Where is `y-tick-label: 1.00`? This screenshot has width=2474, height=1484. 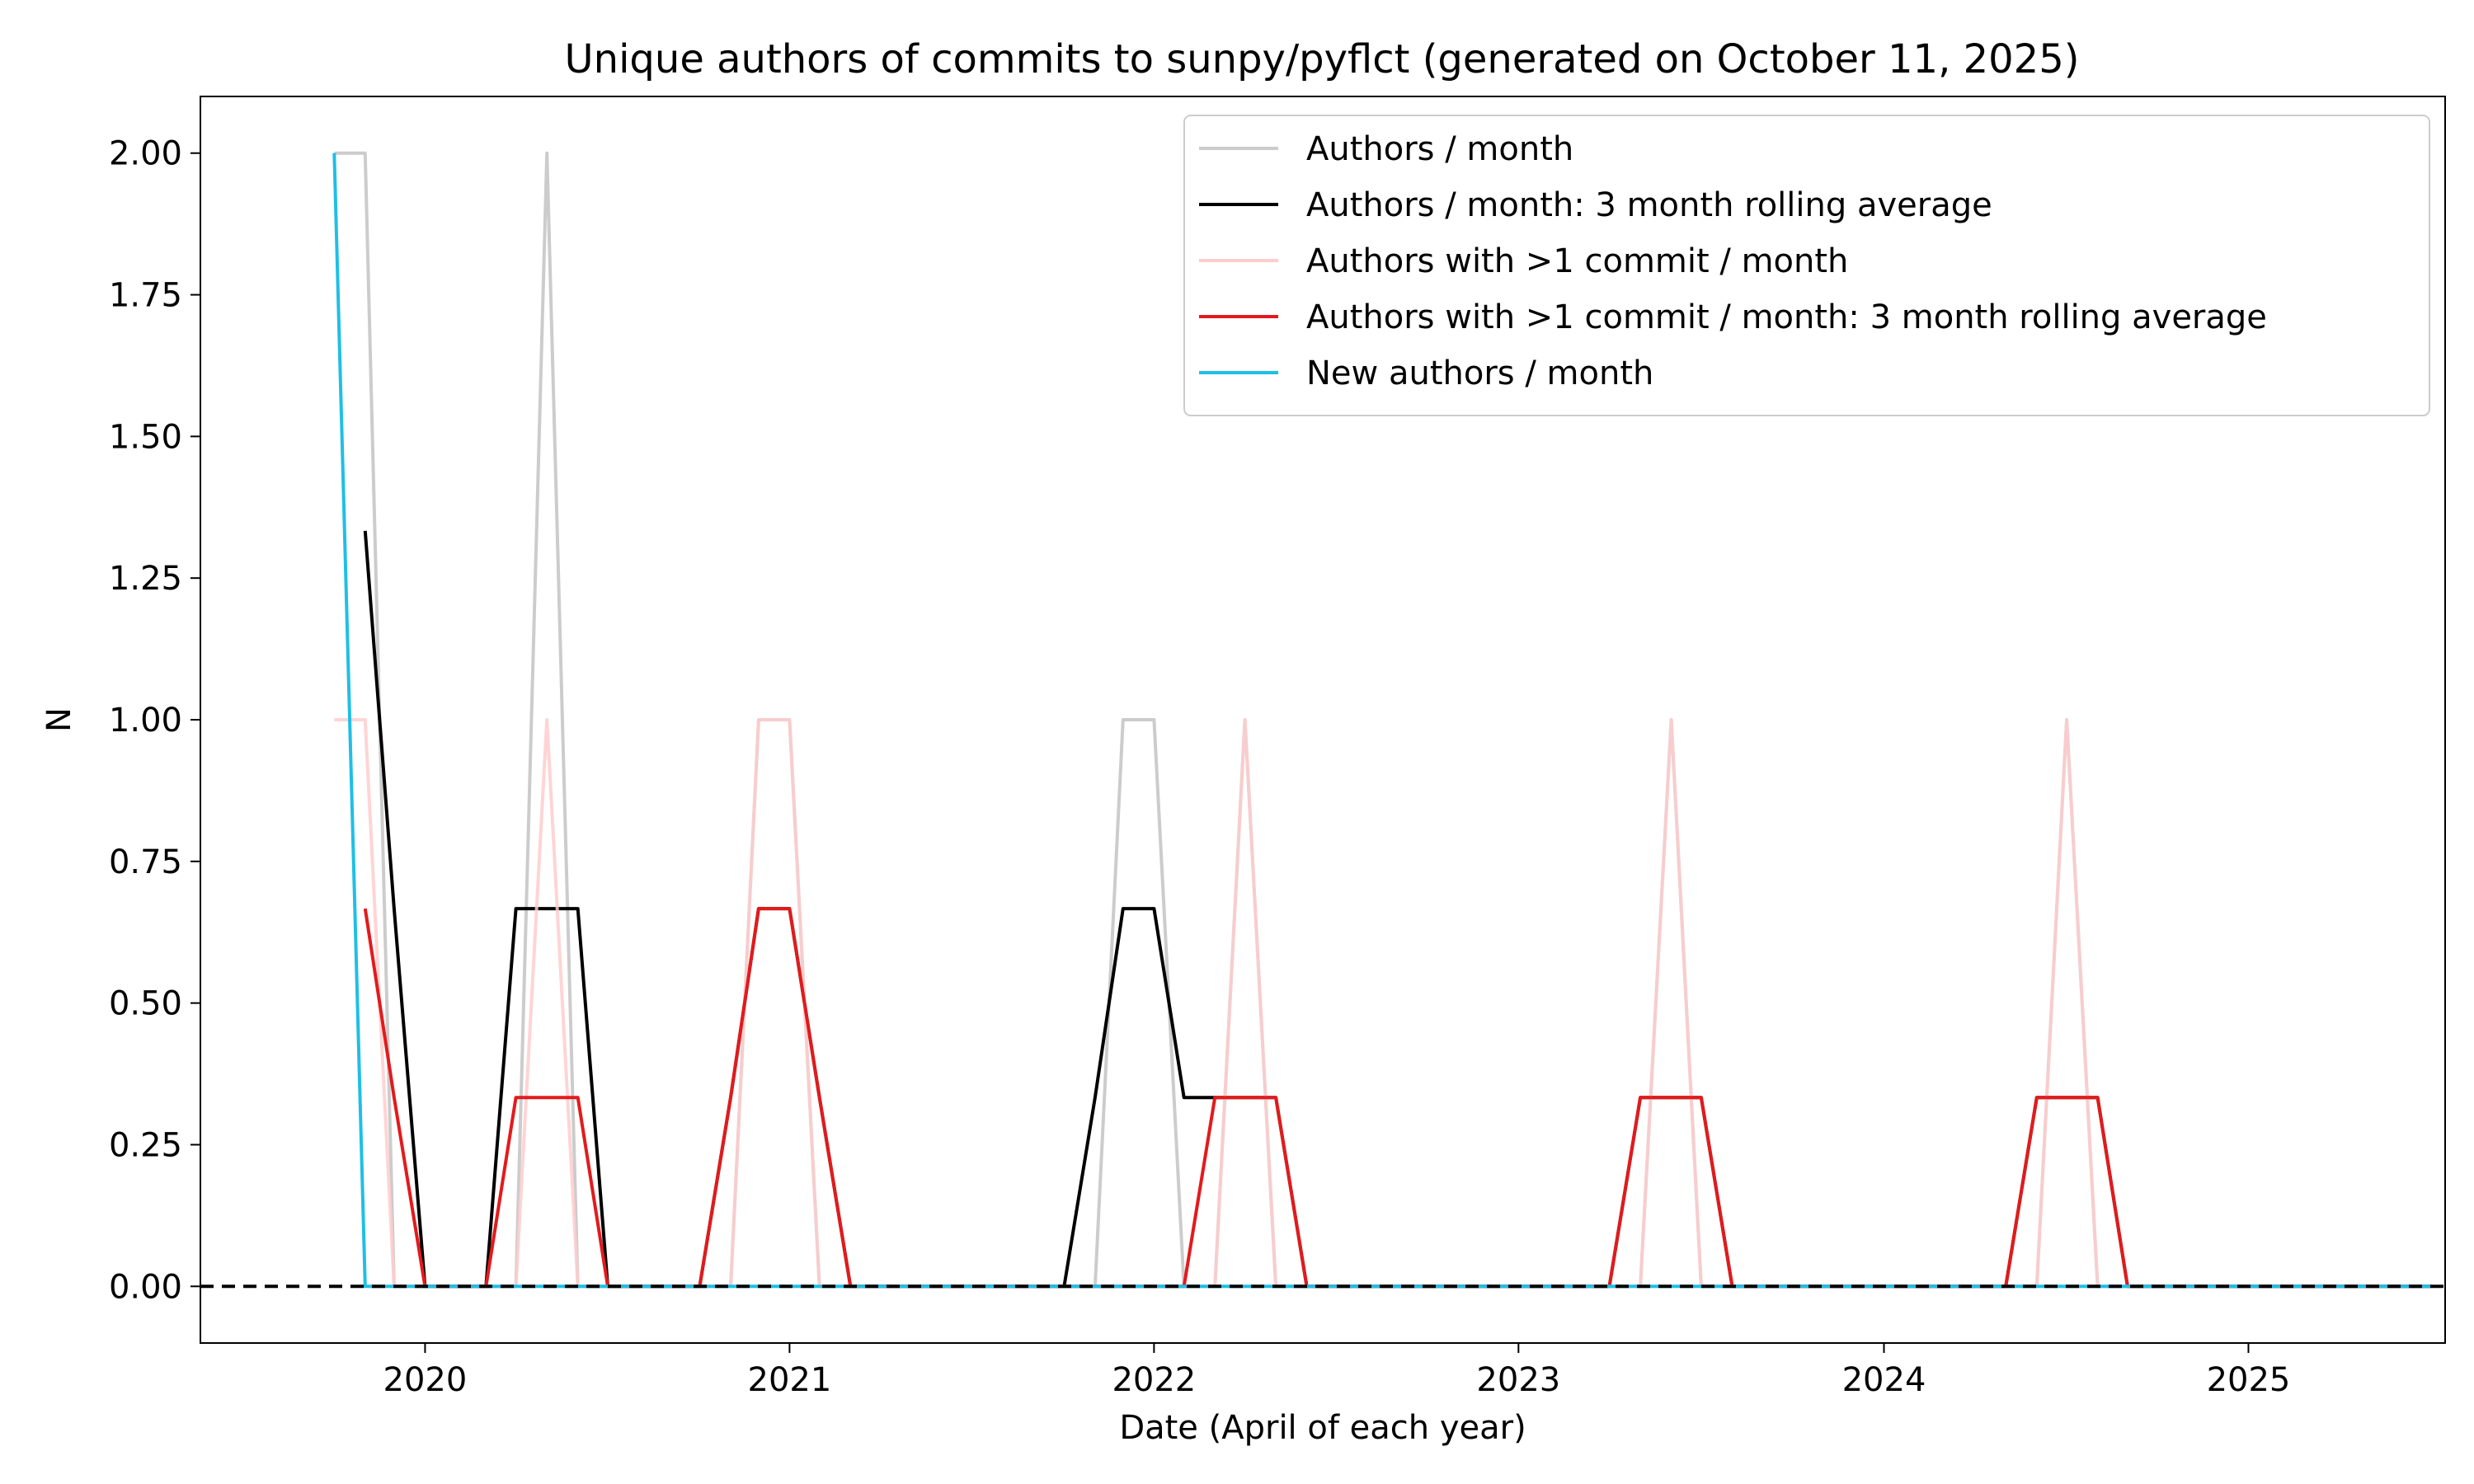
y-tick-label: 1.00 is located at coordinates (145, 721).